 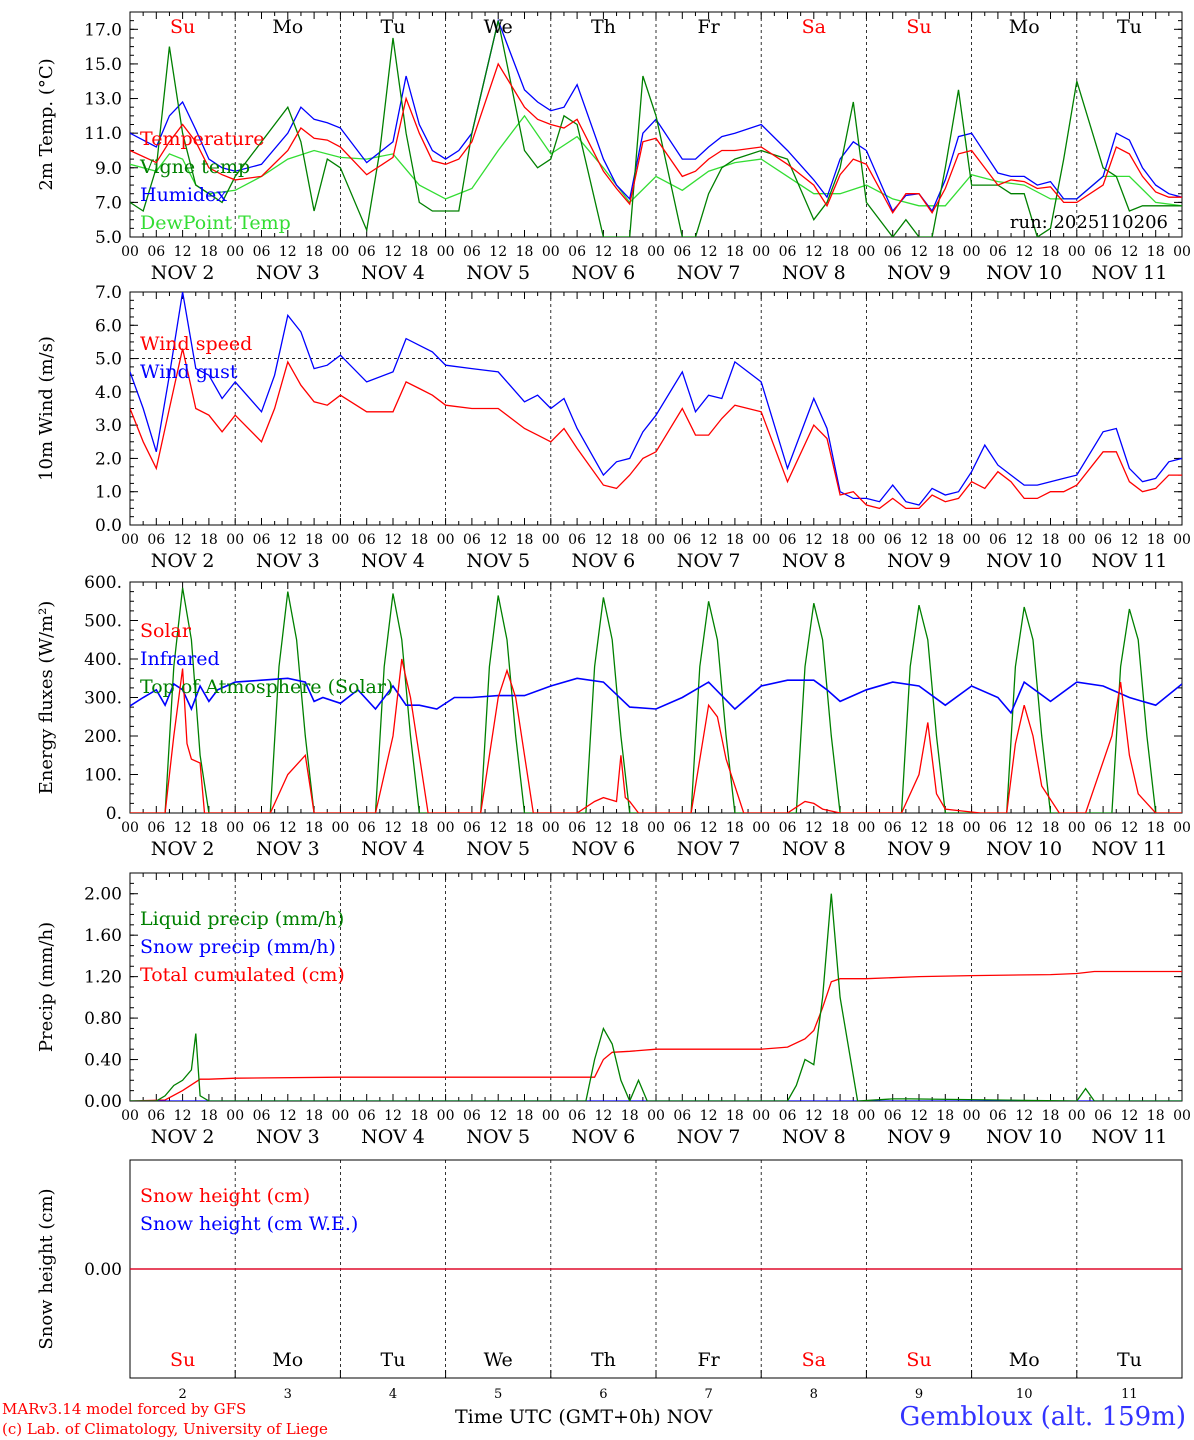 I want to click on series-line-liquid-precip-mm-h-, so click(x=656, y=997).